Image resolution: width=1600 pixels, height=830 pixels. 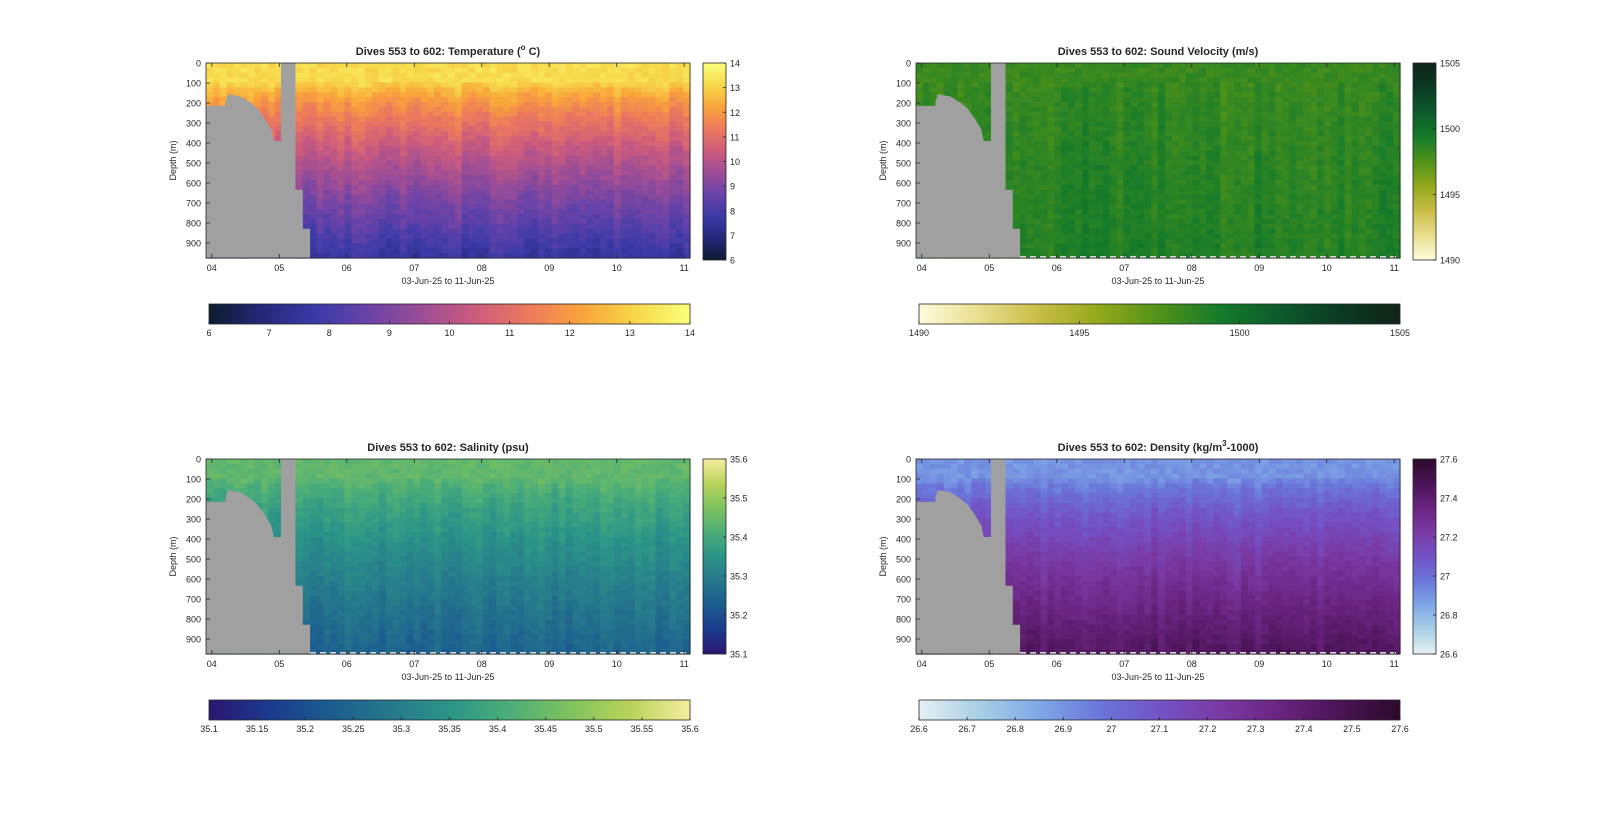 I want to click on y-tick-label: 800, so click(x=193, y=224).